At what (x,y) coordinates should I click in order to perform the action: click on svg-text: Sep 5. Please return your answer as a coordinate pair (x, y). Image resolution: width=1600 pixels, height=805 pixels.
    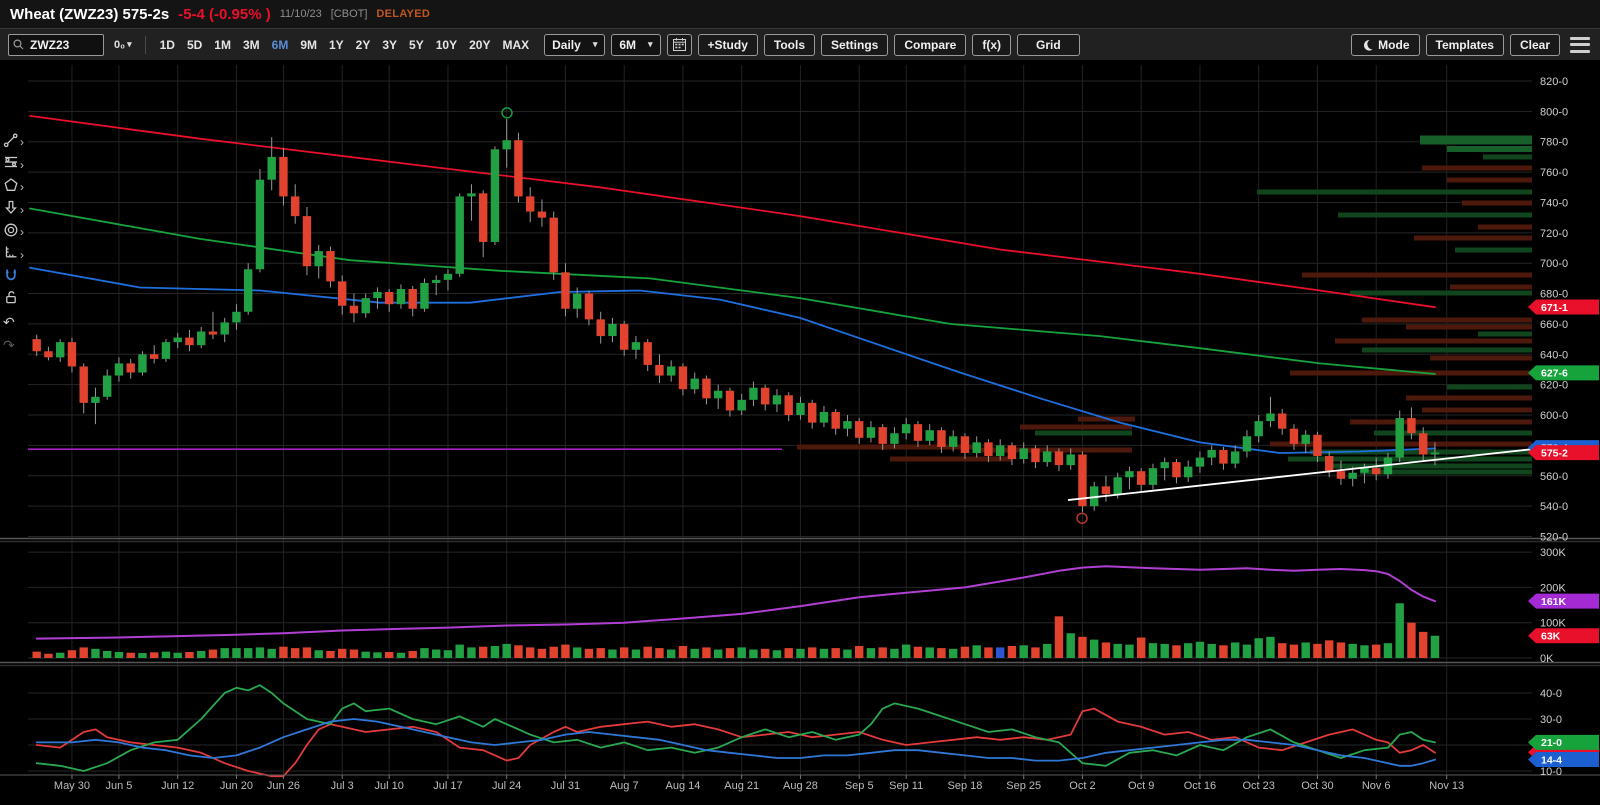
    Looking at the image, I should click on (859, 786).